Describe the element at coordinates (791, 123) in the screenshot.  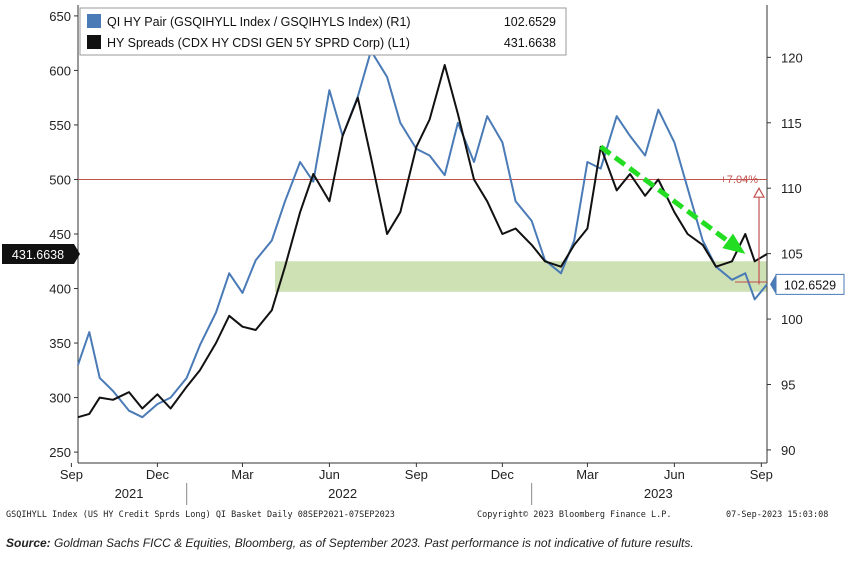
I see `right-tick-label: 115` at that location.